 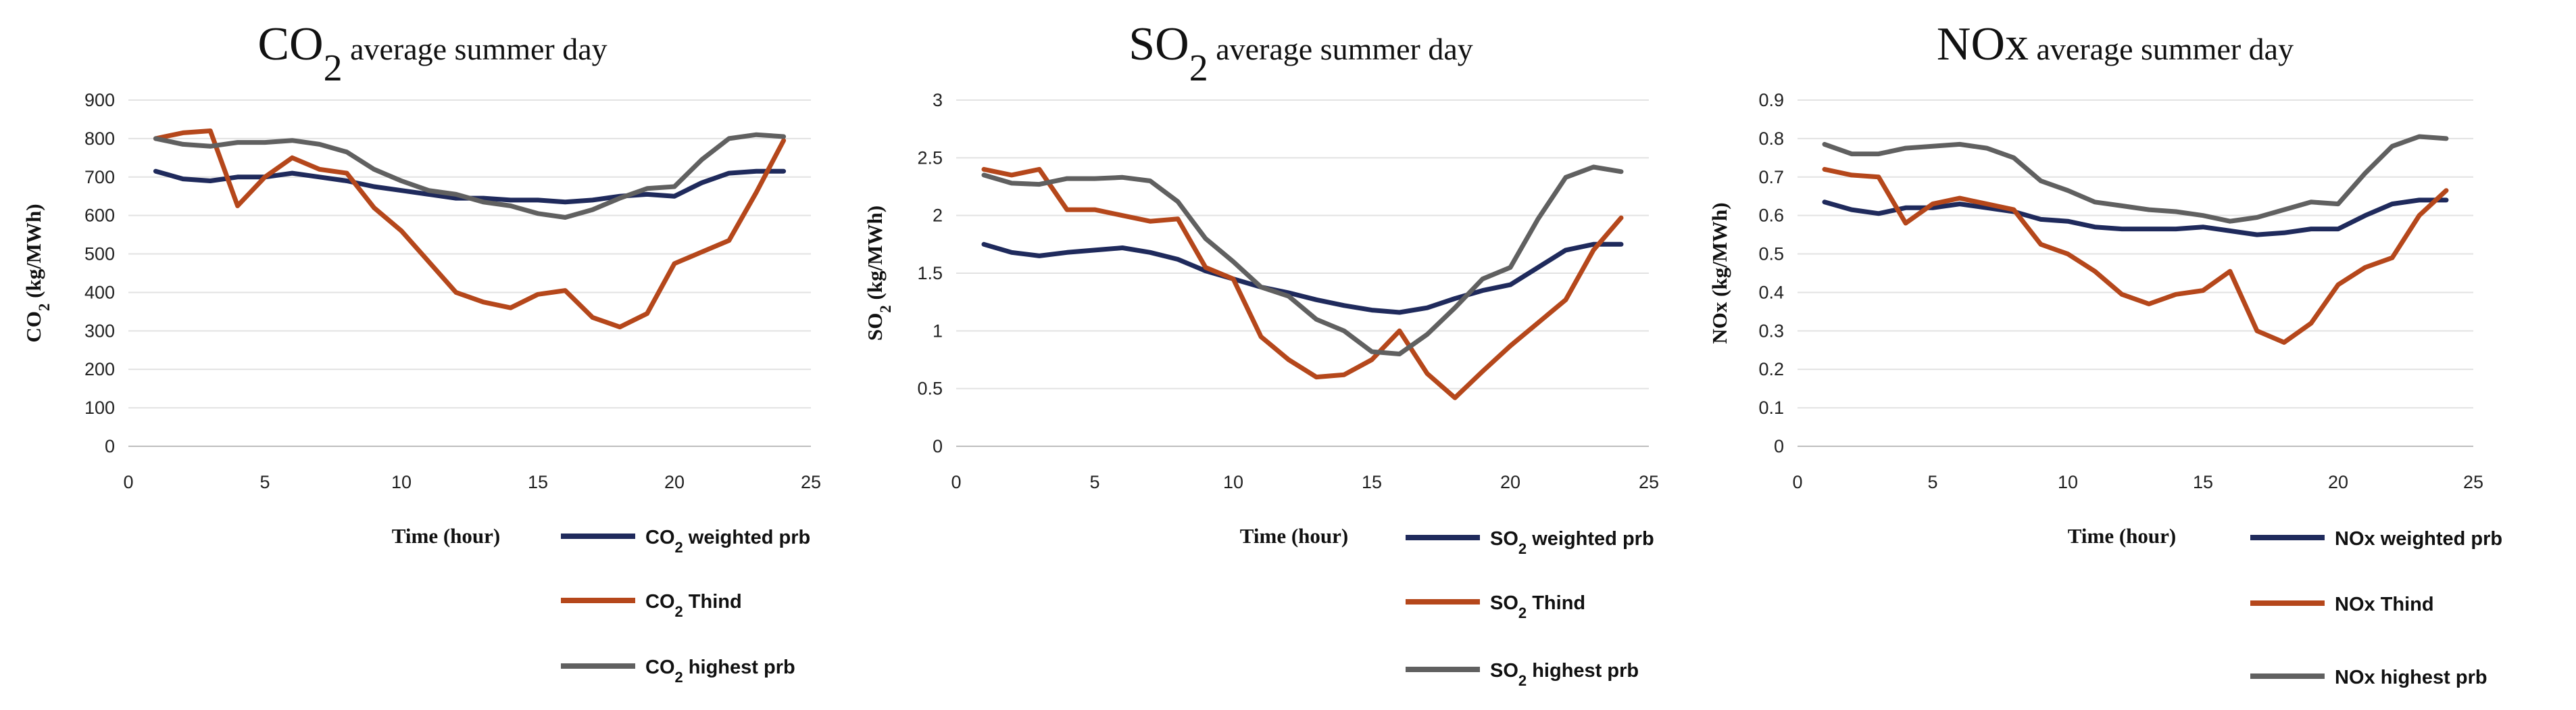 What do you see at coordinates (1771, 408) in the screenshot?
I see `y-tick-label: 0.1` at bounding box center [1771, 408].